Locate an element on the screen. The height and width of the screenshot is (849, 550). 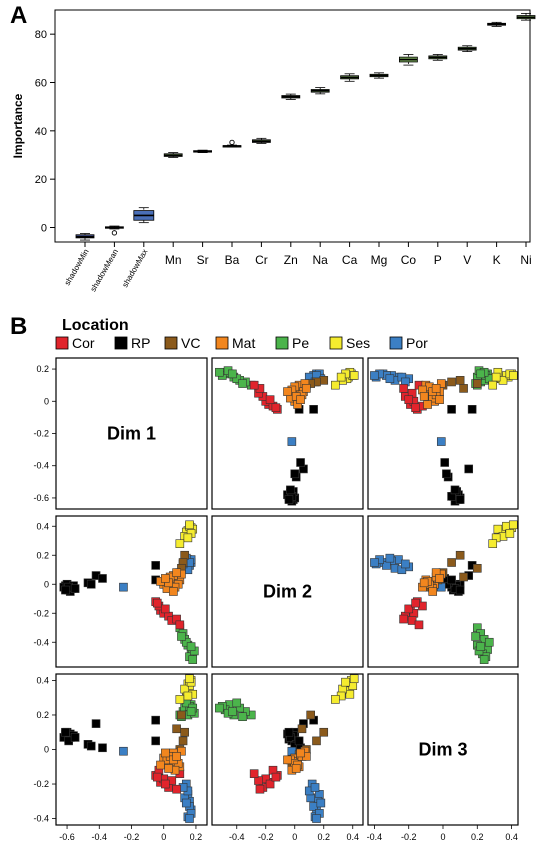
x-tick-label: Ni is located at coordinates (525, 260).